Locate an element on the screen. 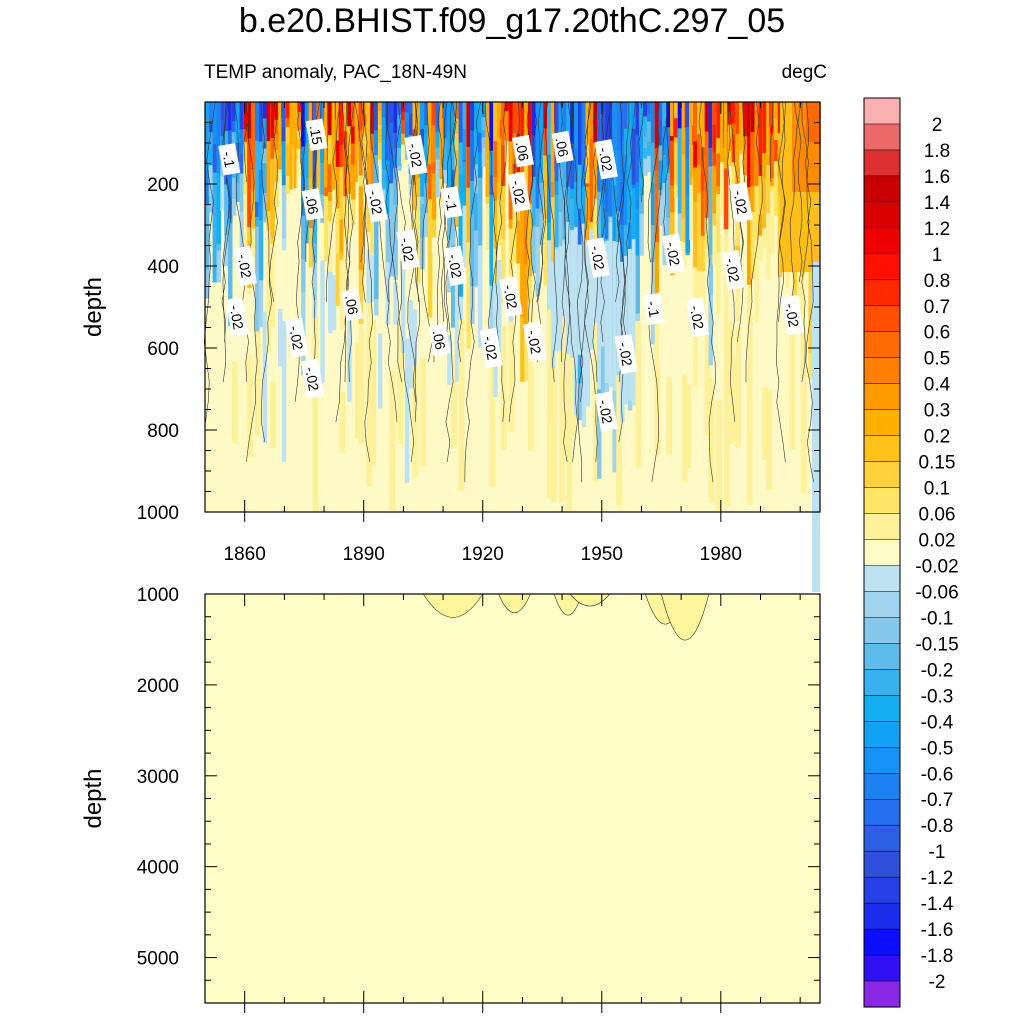 The image size is (1024, 1024). colorbar-label: 0.4 is located at coordinates (937, 385).